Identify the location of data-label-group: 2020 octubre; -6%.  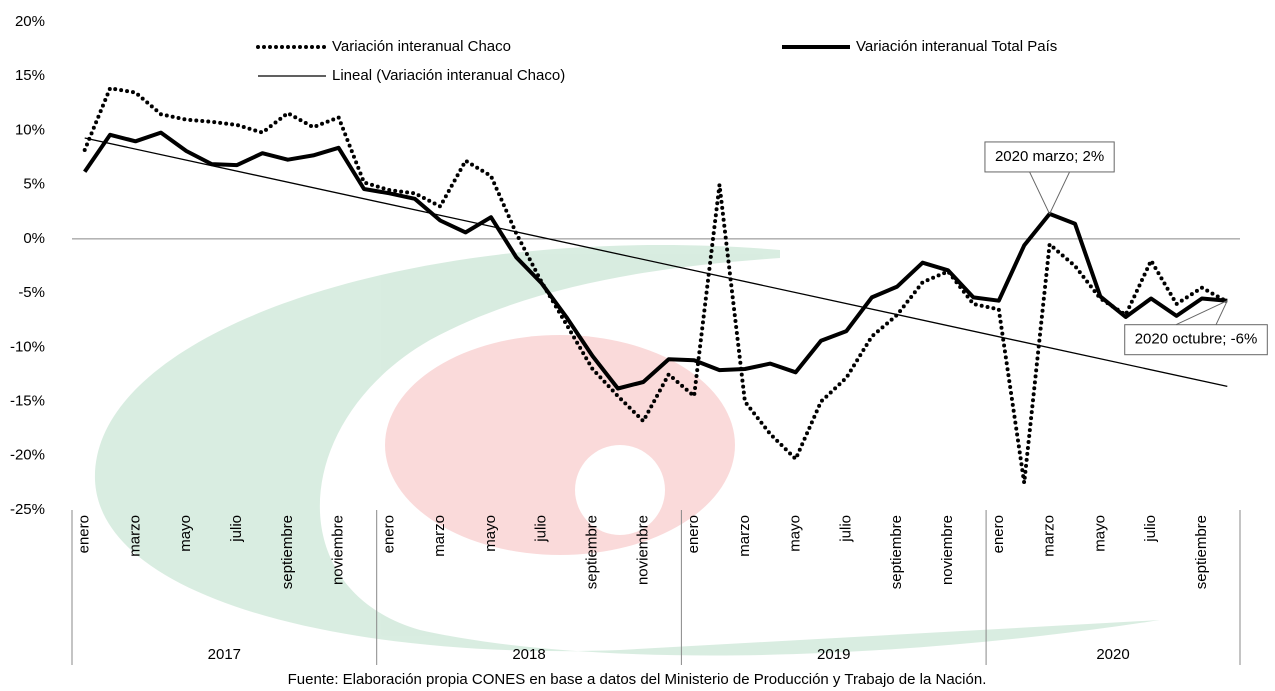
(1196, 328).